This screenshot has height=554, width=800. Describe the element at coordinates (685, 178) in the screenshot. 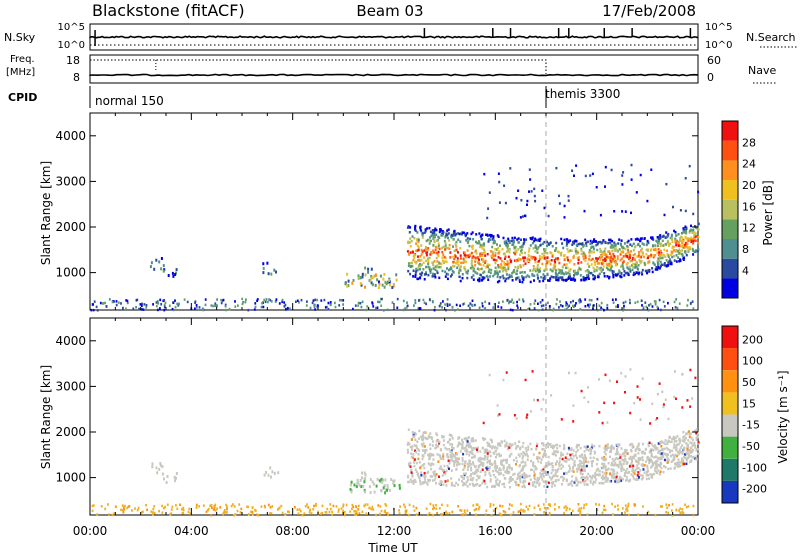

I see `power-cell-2060` at that location.